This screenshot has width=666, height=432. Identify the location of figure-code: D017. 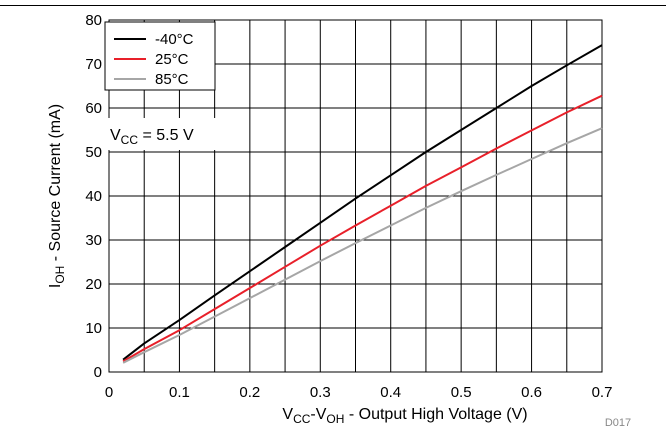
(618, 423).